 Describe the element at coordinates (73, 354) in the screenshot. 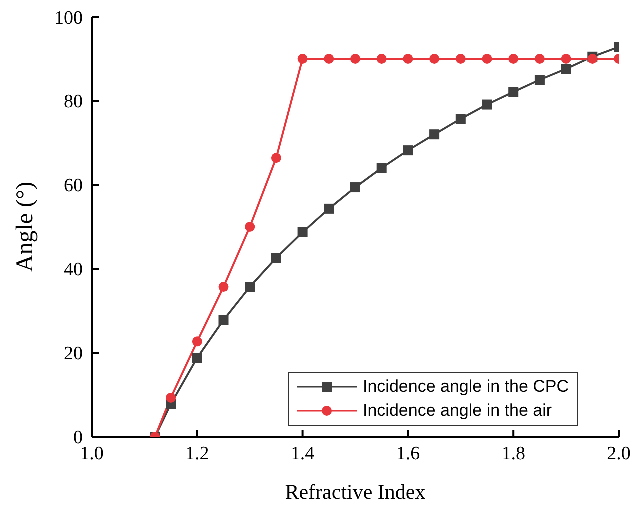

I see `y-tick-label: 20` at that location.